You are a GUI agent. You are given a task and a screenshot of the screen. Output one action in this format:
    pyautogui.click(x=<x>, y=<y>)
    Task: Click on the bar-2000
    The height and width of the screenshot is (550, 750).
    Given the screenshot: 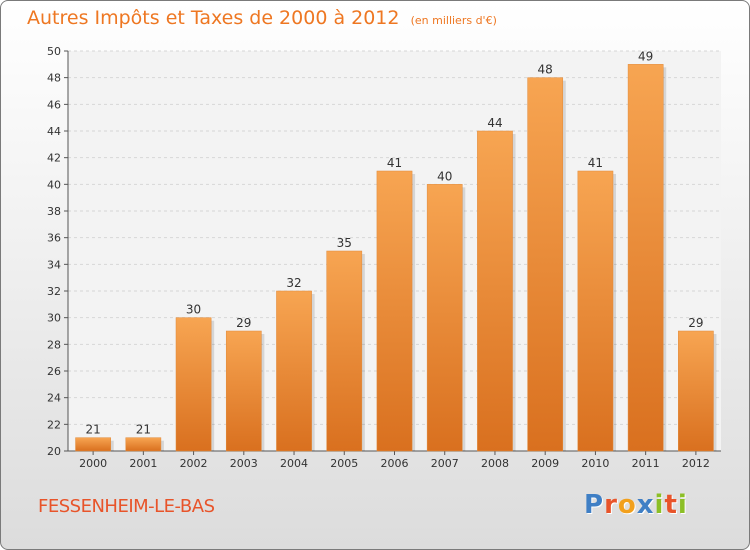 What is the action you would take?
    pyautogui.click(x=93, y=444)
    